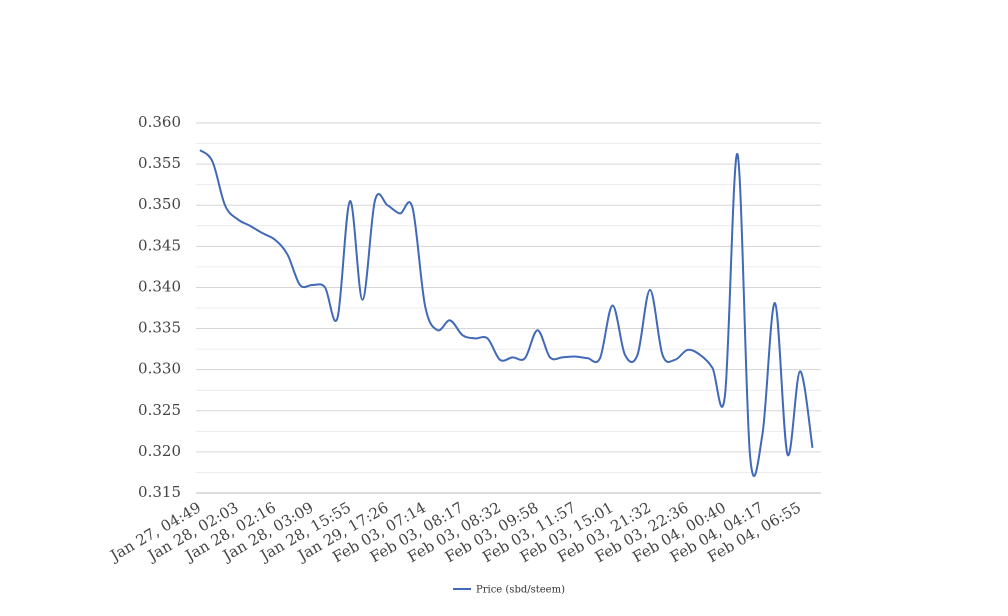  What do you see at coordinates (159, 122) in the screenshot?
I see `y-tick-label: 0.360` at bounding box center [159, 122].